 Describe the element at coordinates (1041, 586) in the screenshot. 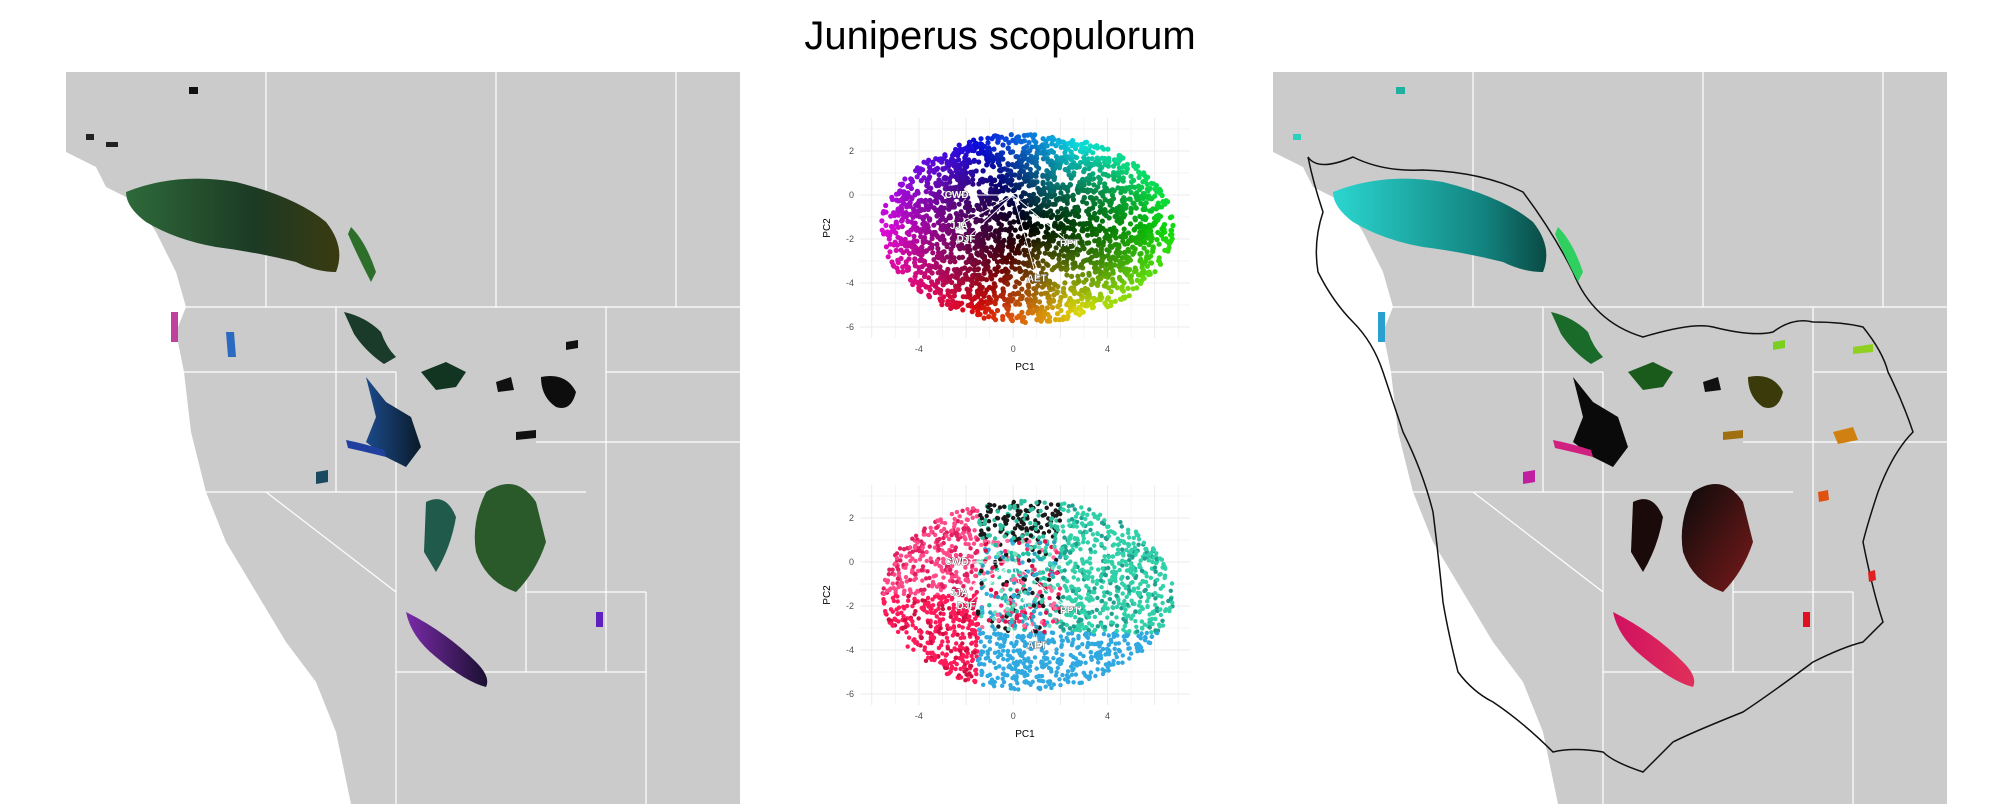

I see `vector-arrow-ppt` at that location.